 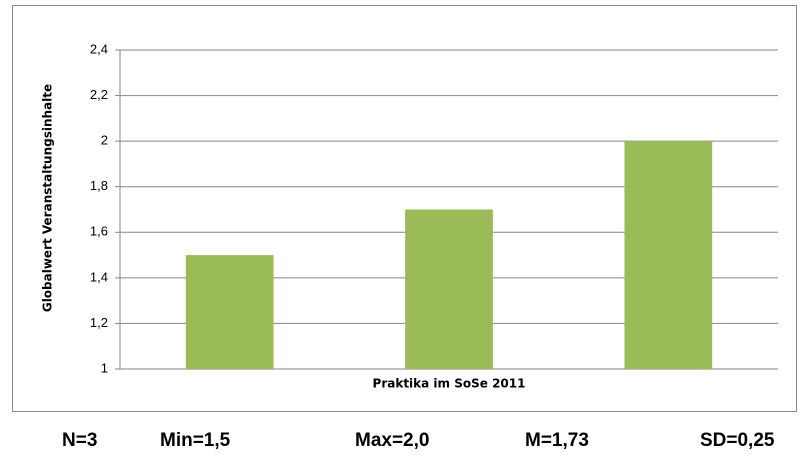 I want to click on stat-label: SD=0,25, so click(x=737, y=440).